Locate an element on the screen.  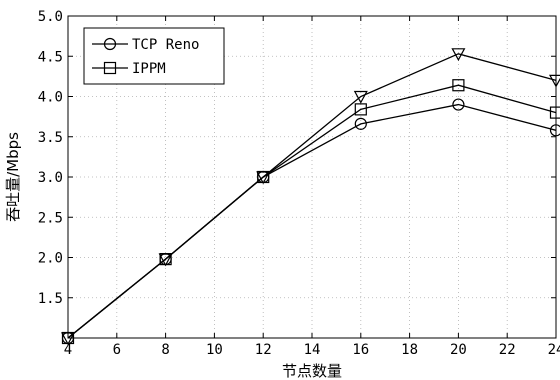
x-tick-label: 14 is located at coordinates (312, 350).